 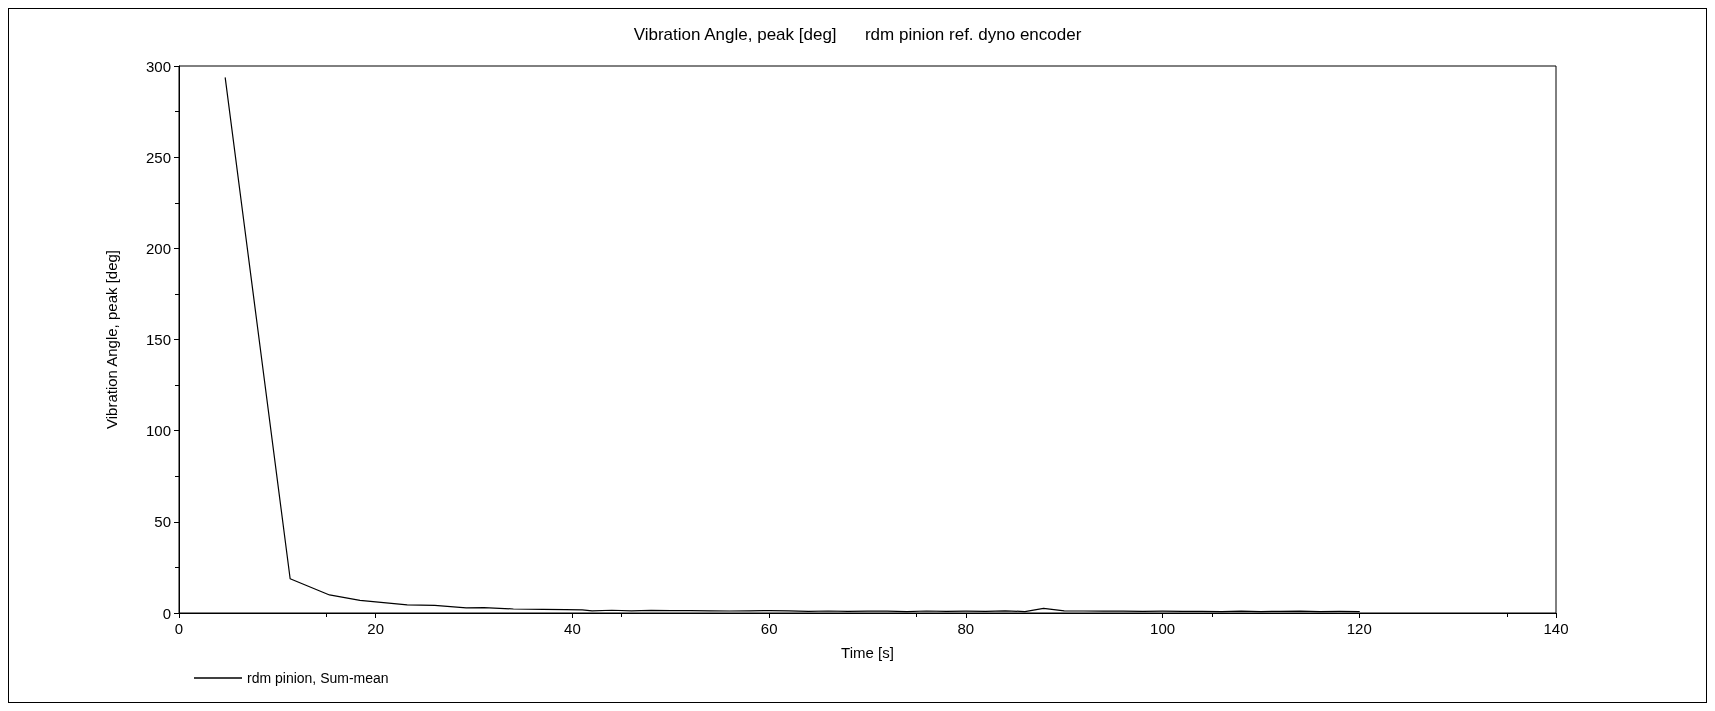 What do you see at coordinates (966, 628) in the screenshot?
I see `x-tick-label: 80` at bounding box center [966, 628].